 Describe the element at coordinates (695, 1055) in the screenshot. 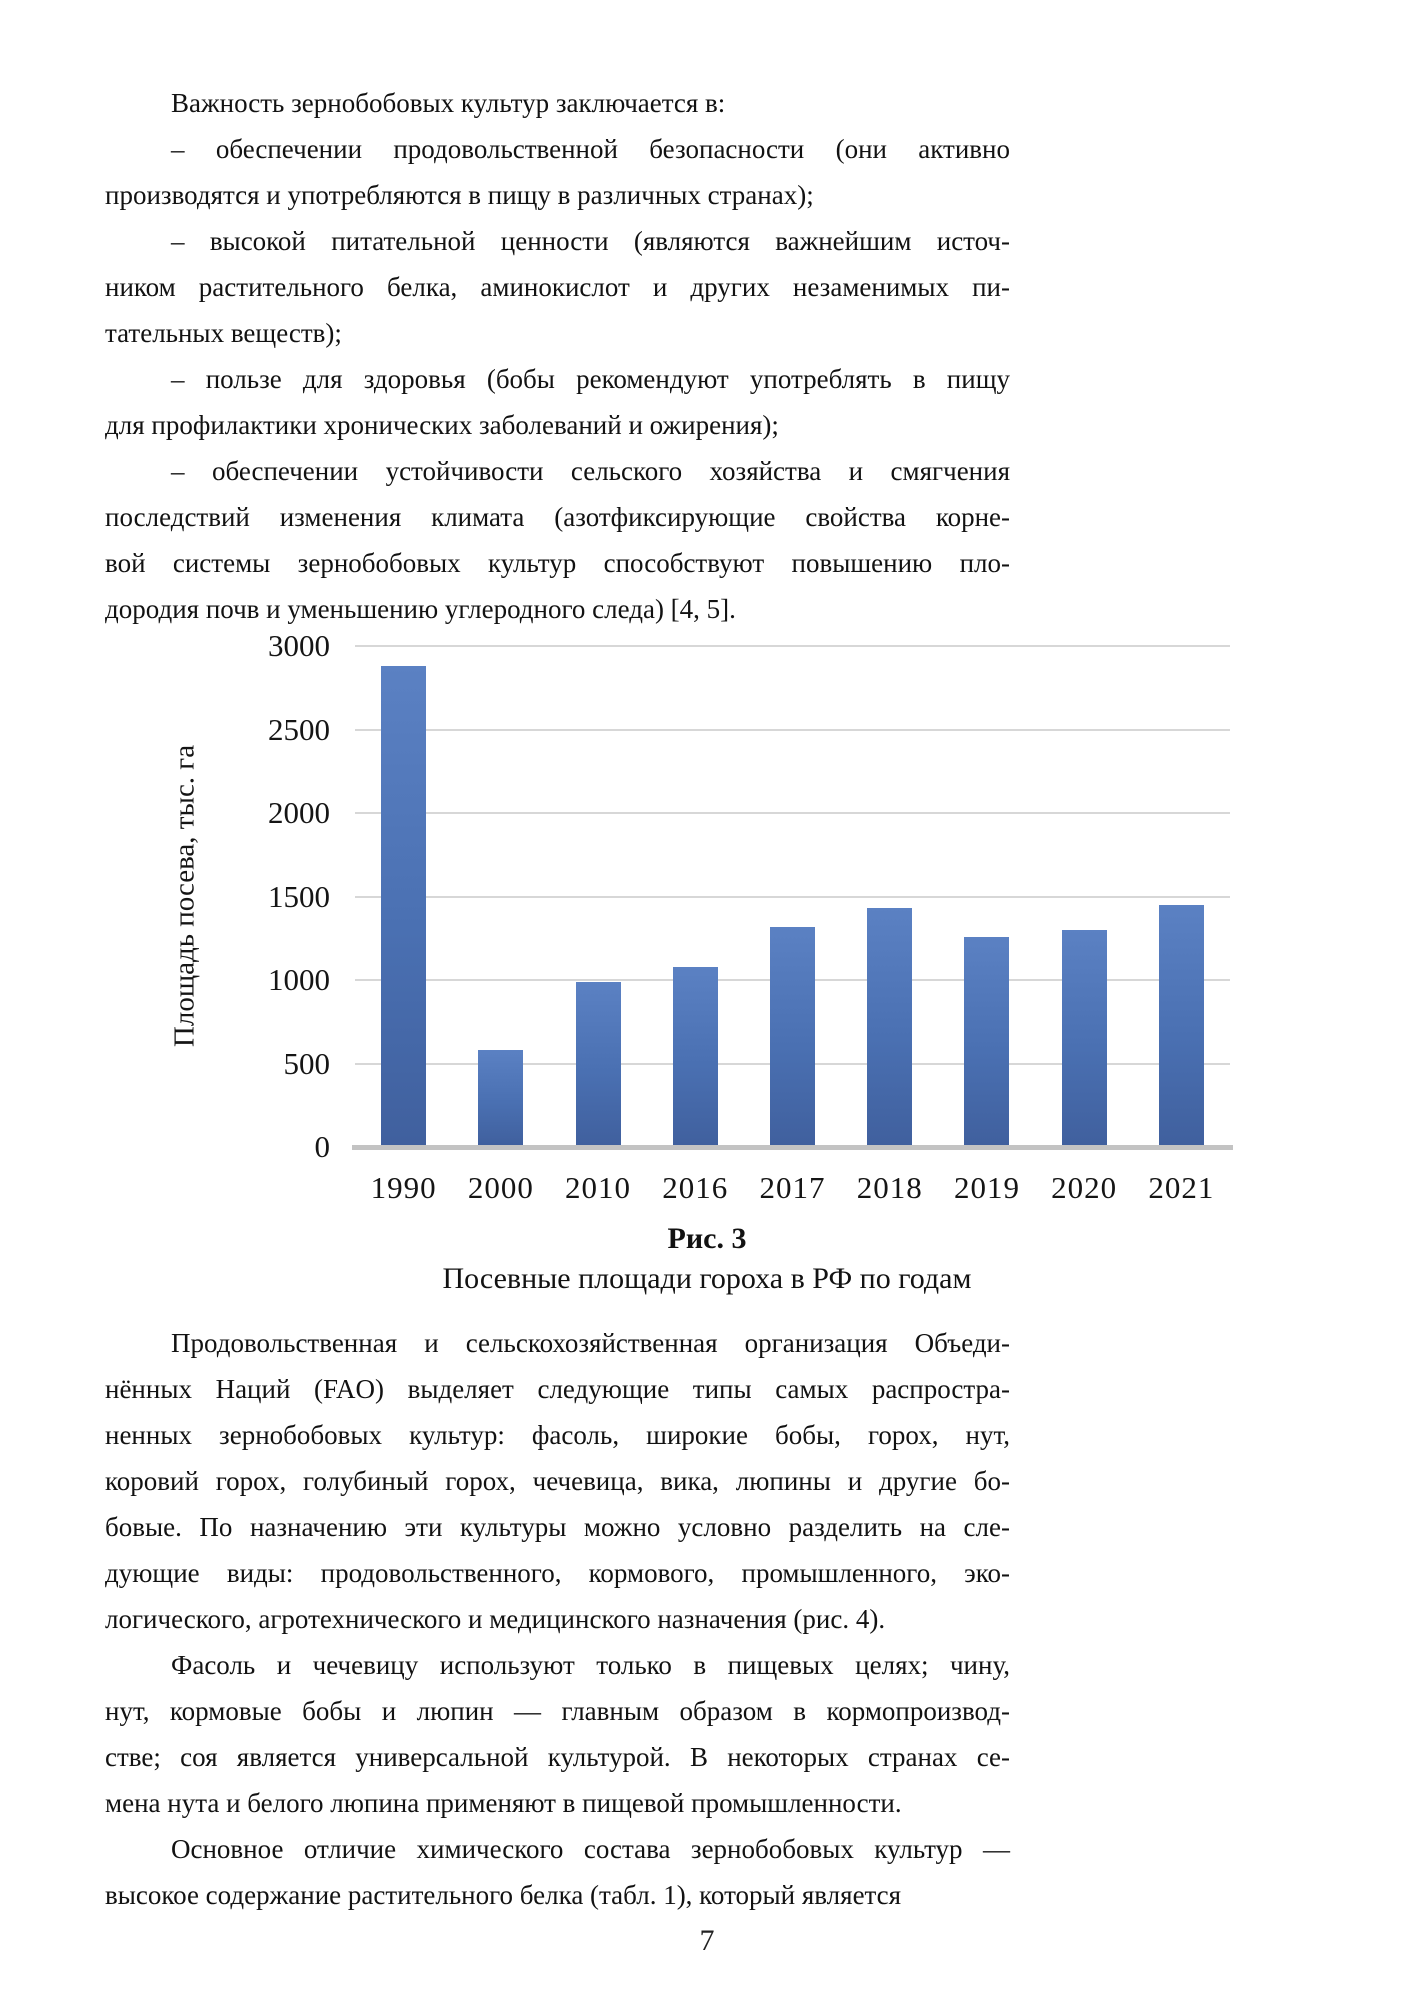

I see `bar-2016` at that location.